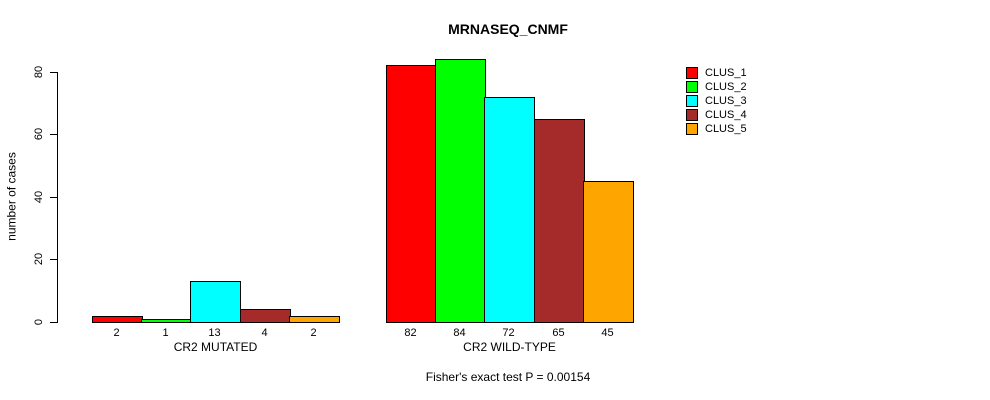  Describe the element at coordinates (117, 319) in the screenshot. I see `bar-clus_1-group1` at that location.